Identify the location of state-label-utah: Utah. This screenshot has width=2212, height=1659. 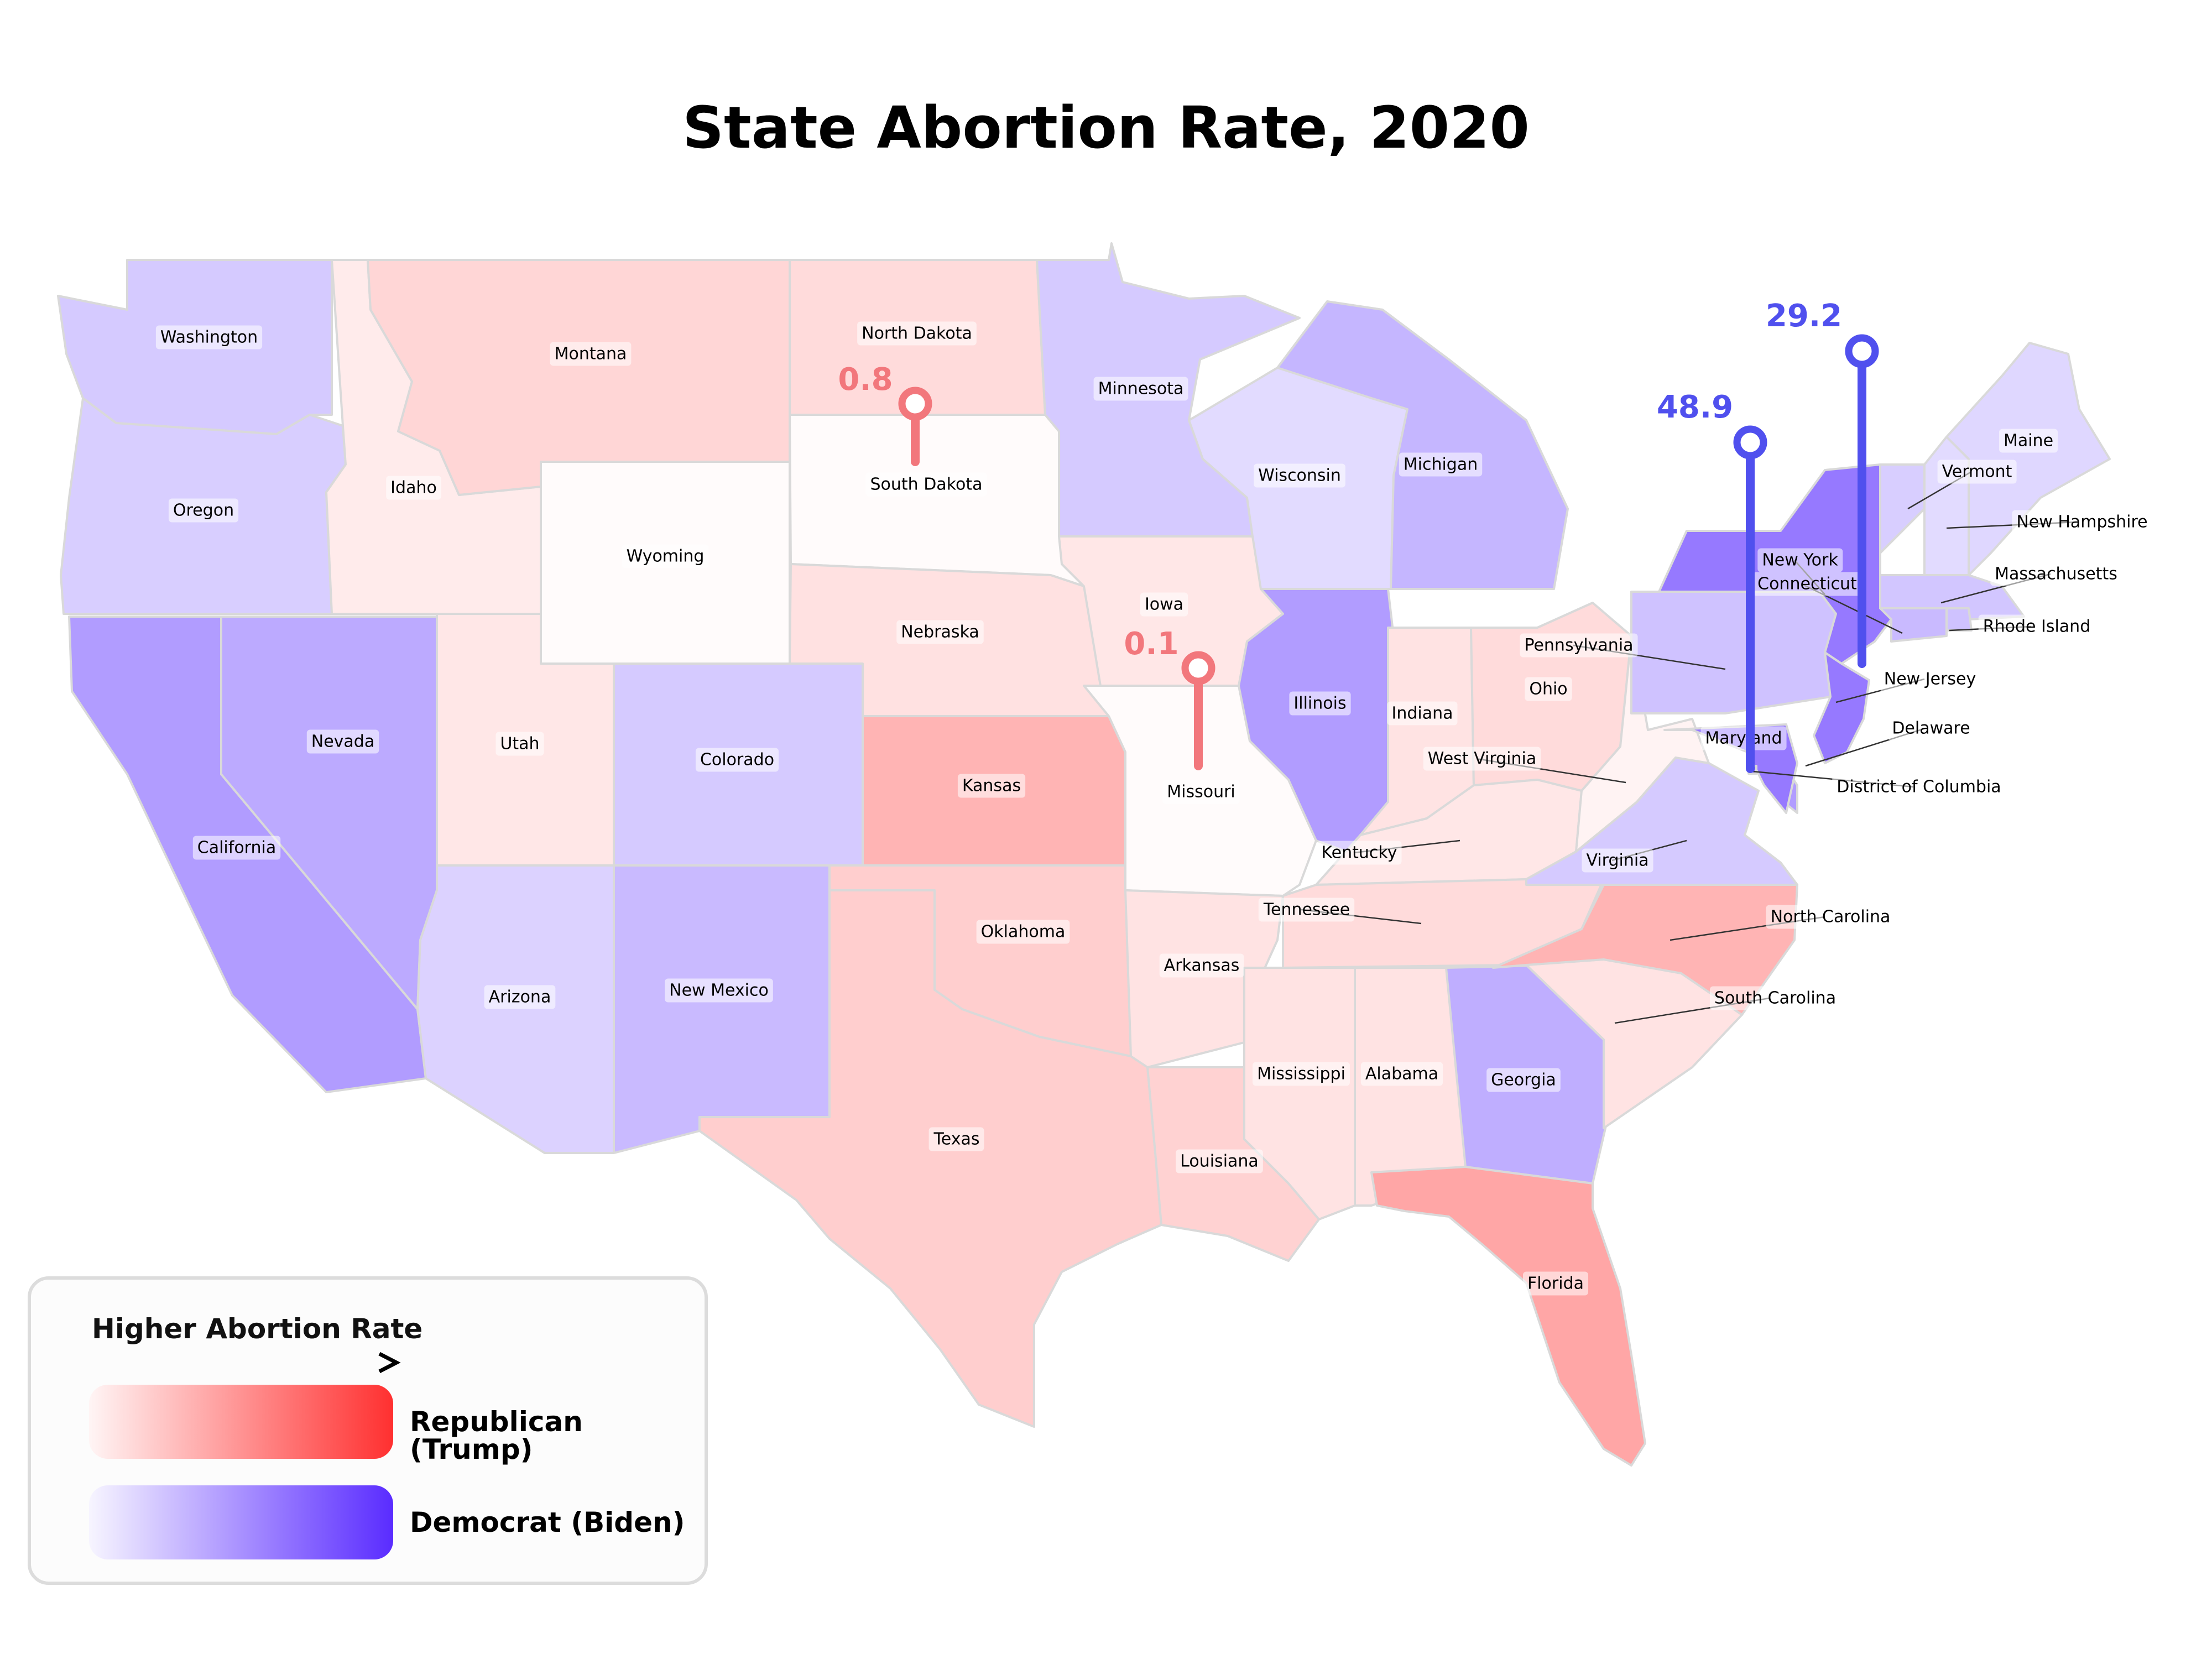
(520, 744).